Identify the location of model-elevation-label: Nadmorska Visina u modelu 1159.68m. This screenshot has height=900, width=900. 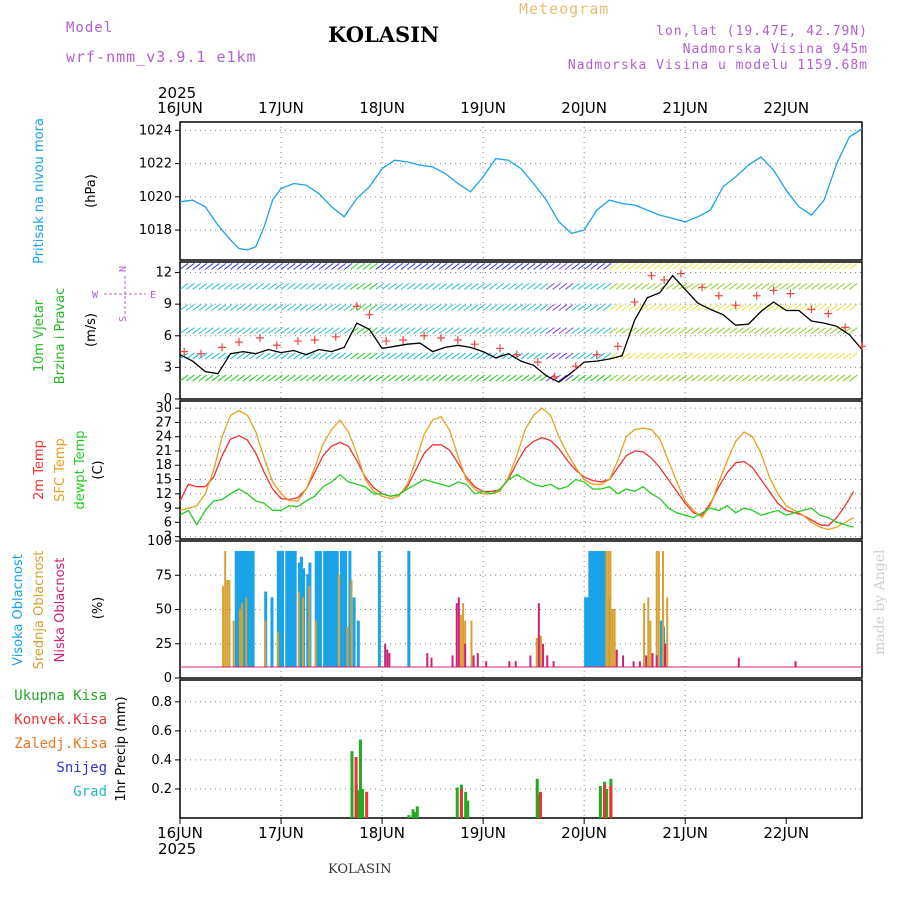
(717, 65).